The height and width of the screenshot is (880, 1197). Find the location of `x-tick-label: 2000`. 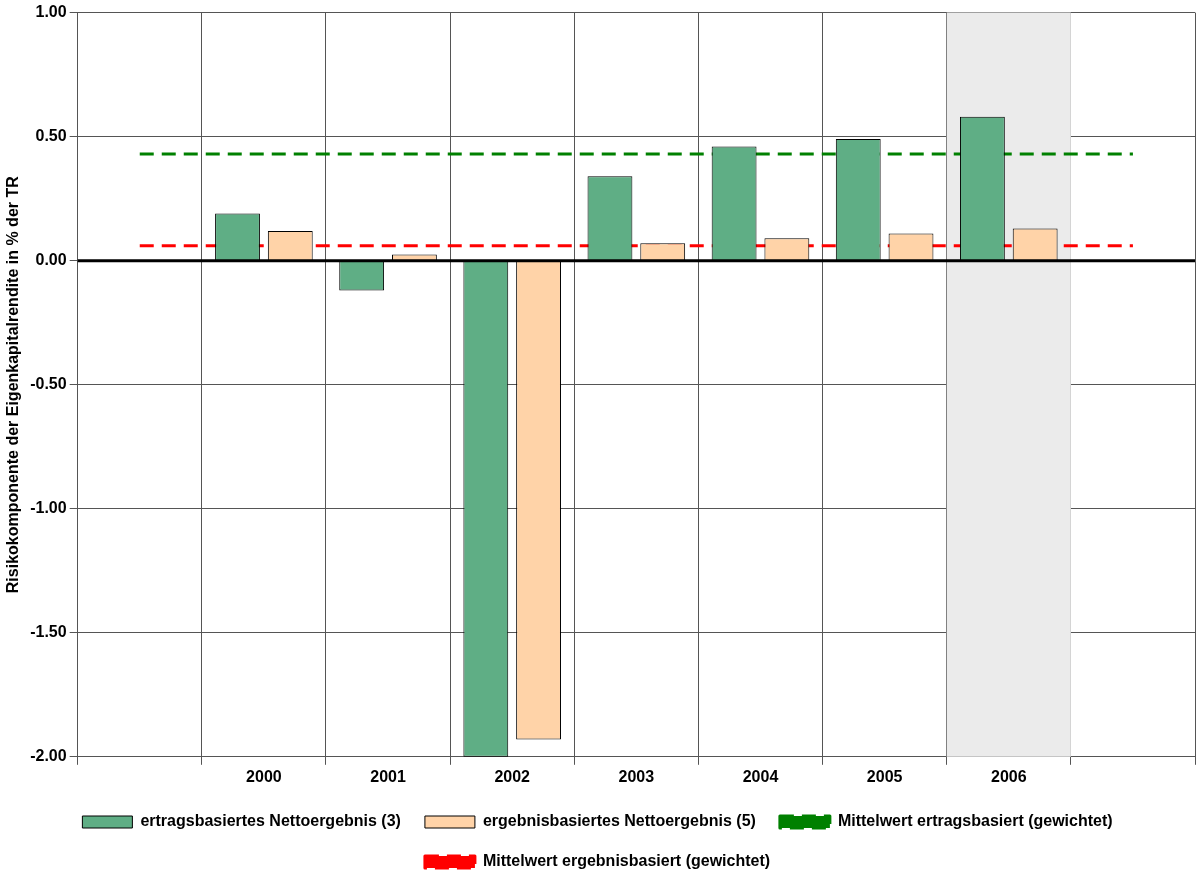

x-tick-label: 2000 is located at coordinates (264, 776).